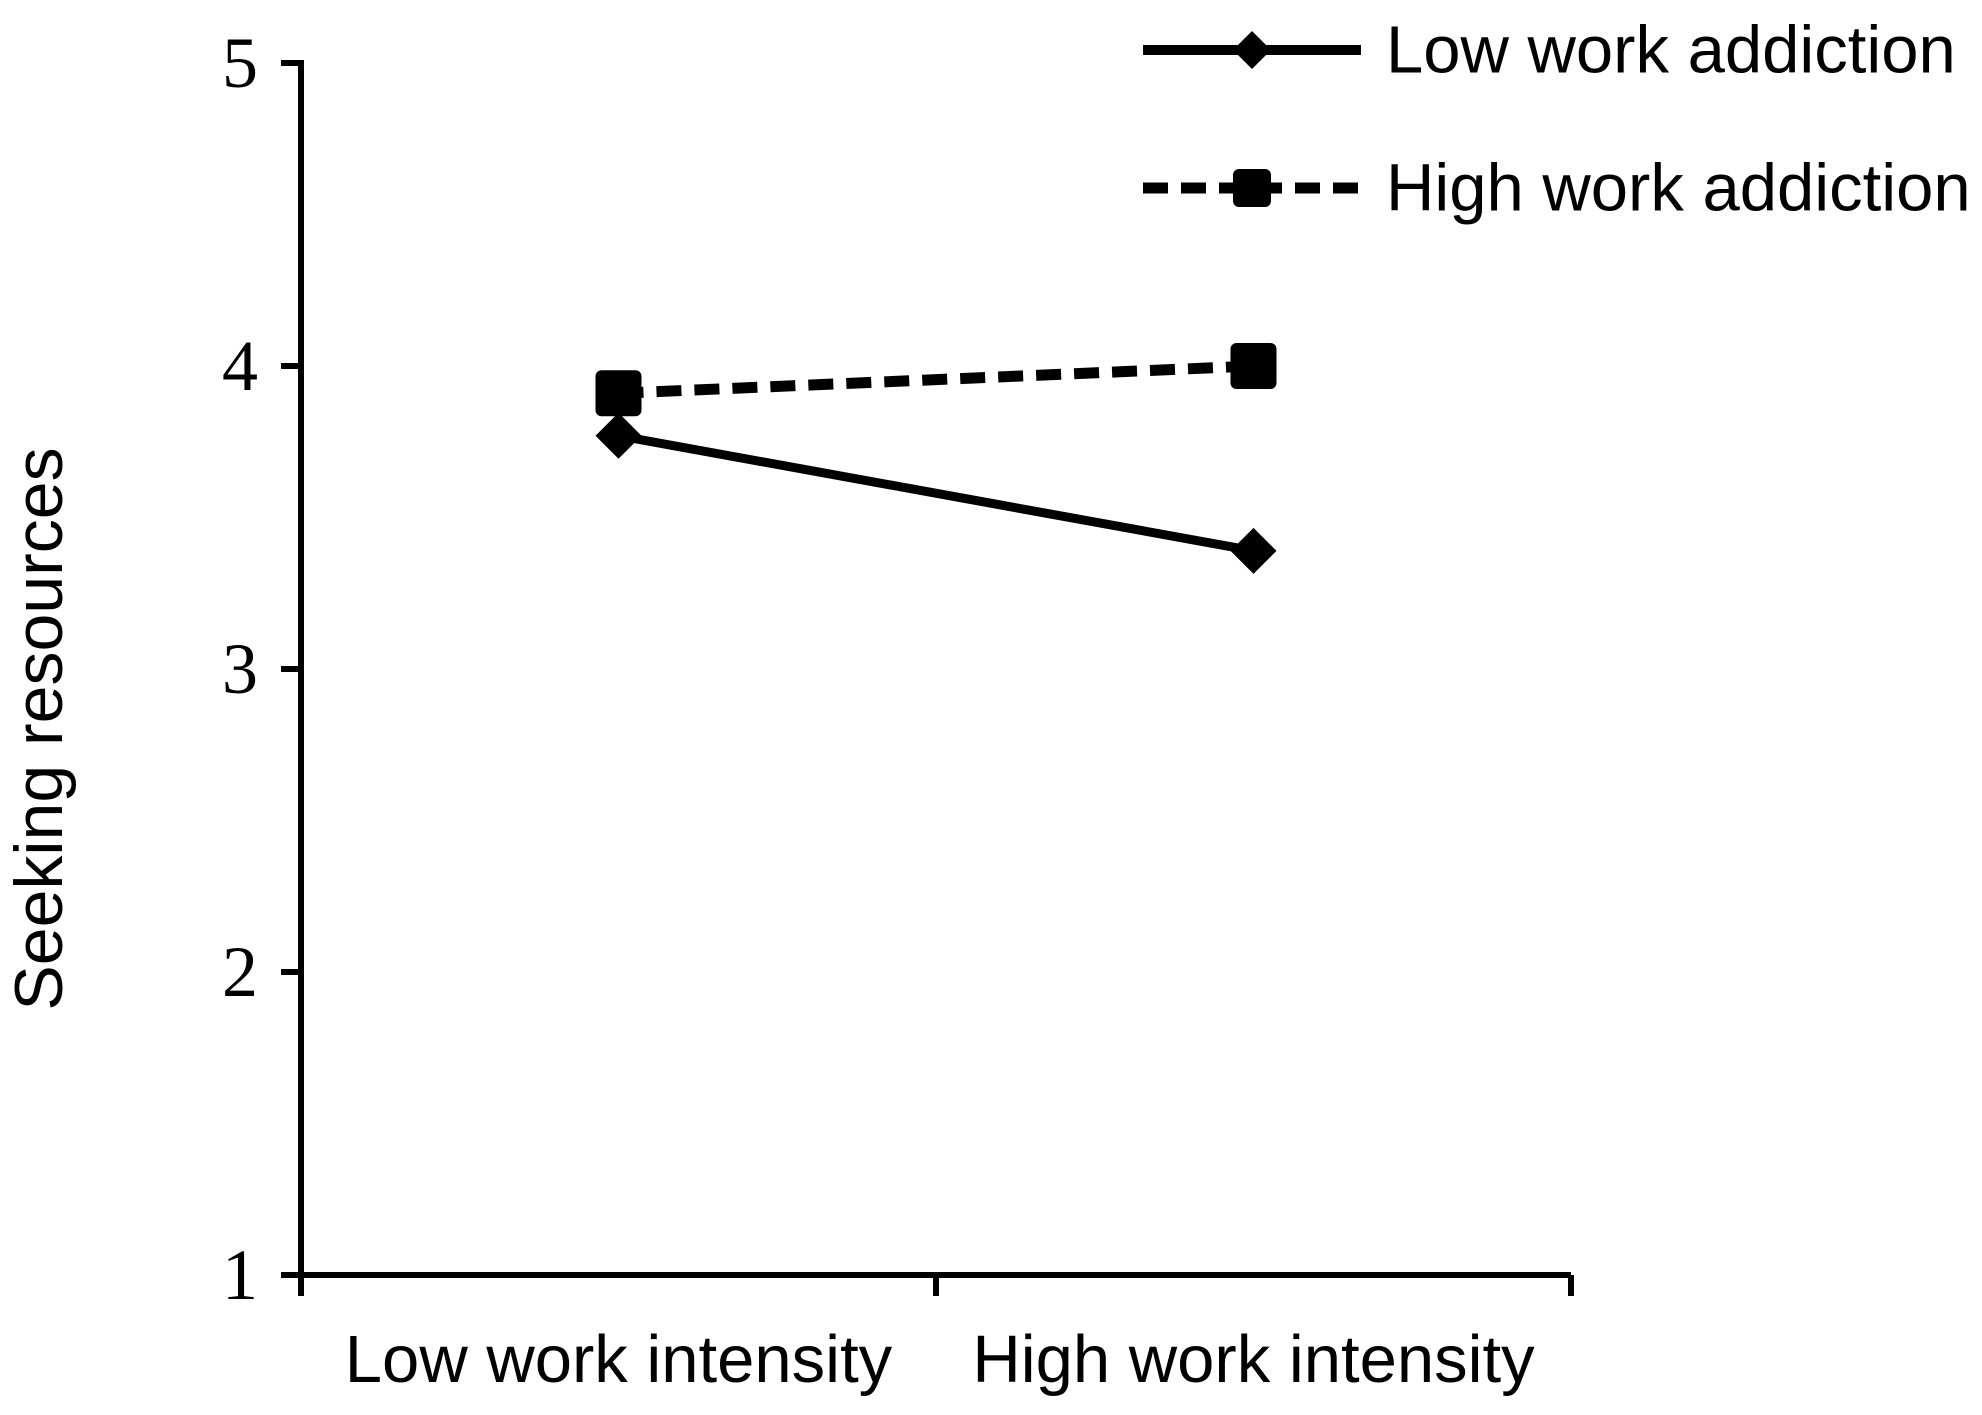  Describe the element at coordinates (39, 728) in the screenshot. I see `y-axis-title: Seeking resources` at that location.